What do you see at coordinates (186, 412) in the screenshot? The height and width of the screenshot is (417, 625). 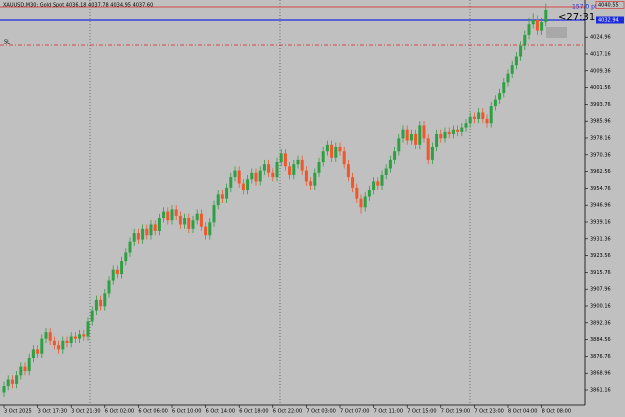 I see `x-tick-label: 6 Oct 10:00` at bounding box center [186, 412].